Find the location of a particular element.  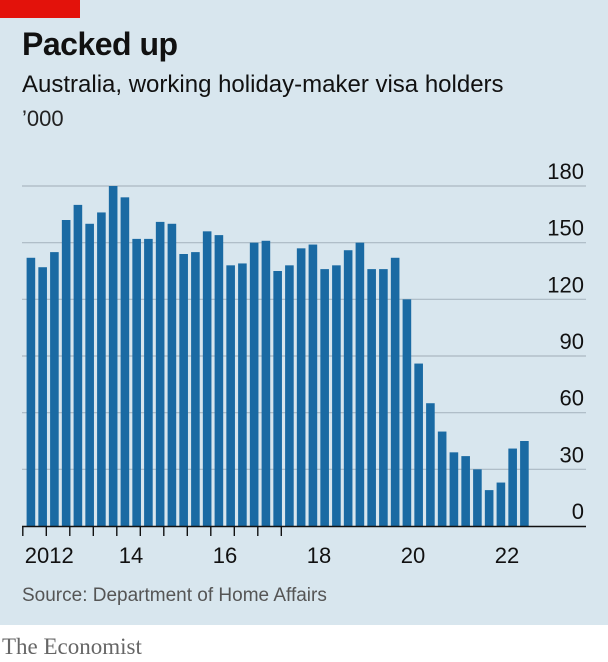

chart-title: Packed up is located at coordinates (100, 44).